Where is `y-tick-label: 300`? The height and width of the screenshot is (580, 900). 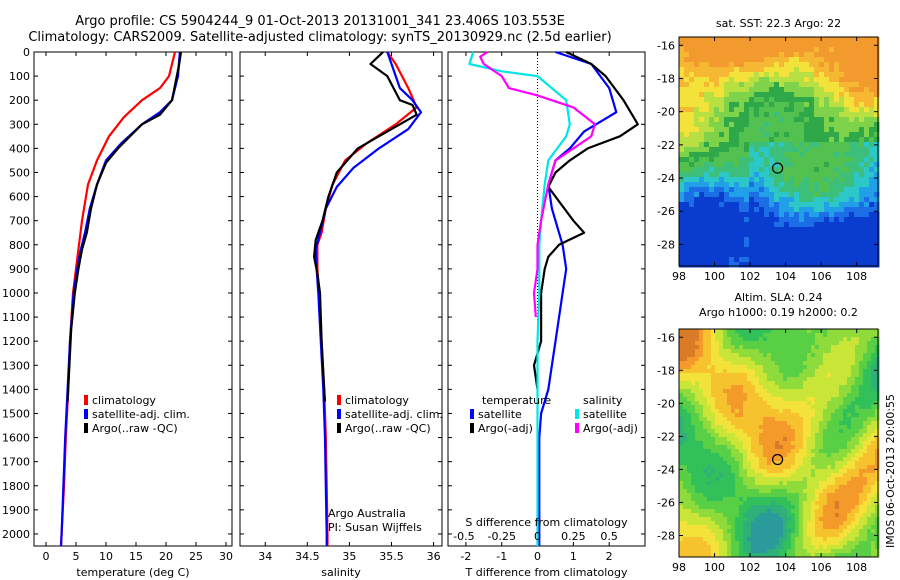 y-tick-label: 300 is located at coordinates (19, 124).